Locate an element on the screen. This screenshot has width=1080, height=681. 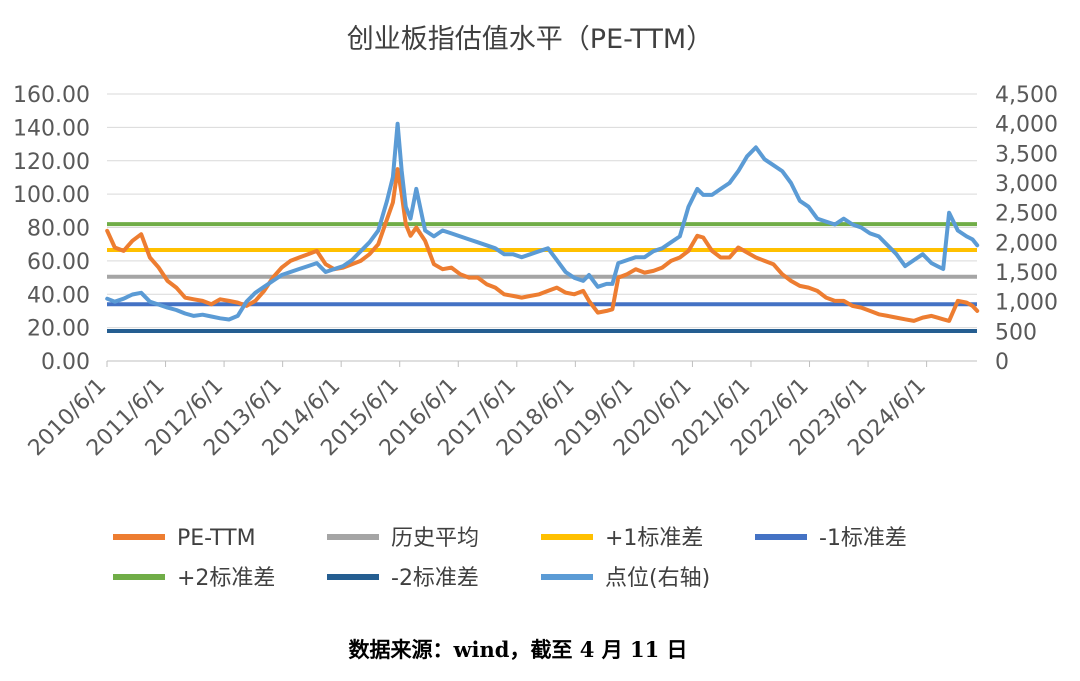
legend-label: PE-TTM is located at coordinates (216, 538).